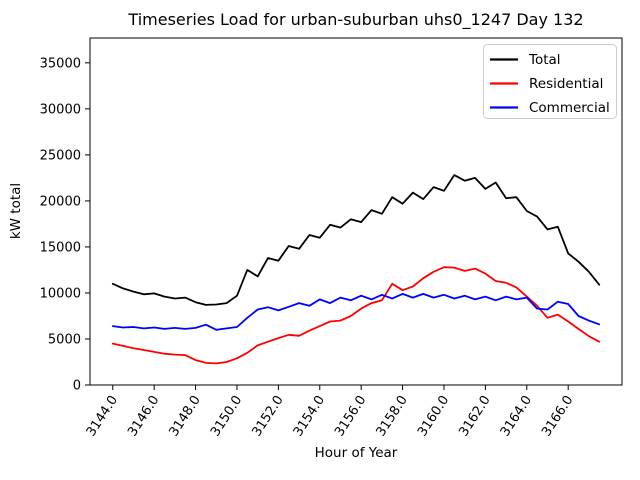 This screenshot has height=480, width=640. I want to click on legend-label-residential: Residential, so click(566, 84).